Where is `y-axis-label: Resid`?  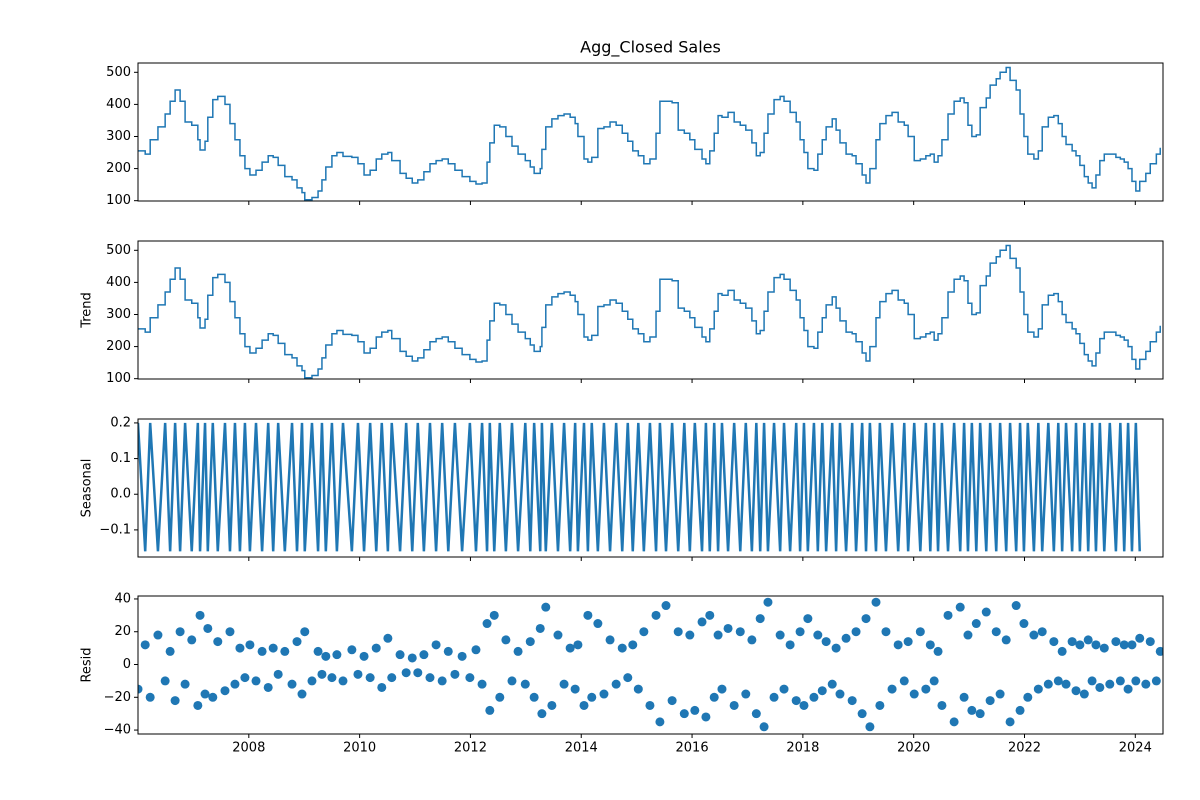 y-axis-label: Resid is located at coordinates (87, 664).